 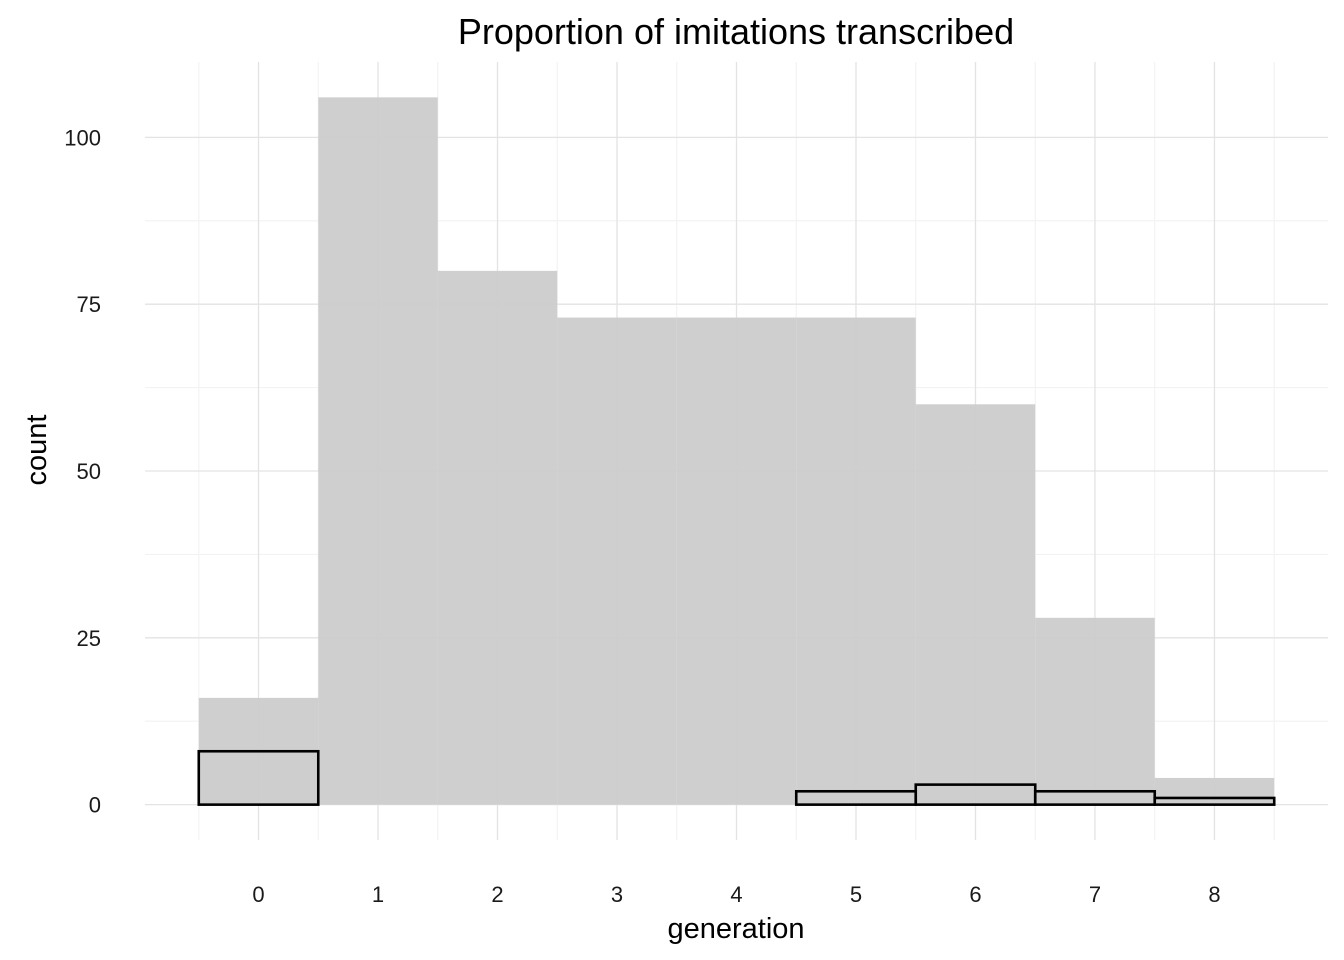 I want to click on x-axis-ticks: 0 1 2 3 4 5 6 7 8, so click(x=736, y=894).